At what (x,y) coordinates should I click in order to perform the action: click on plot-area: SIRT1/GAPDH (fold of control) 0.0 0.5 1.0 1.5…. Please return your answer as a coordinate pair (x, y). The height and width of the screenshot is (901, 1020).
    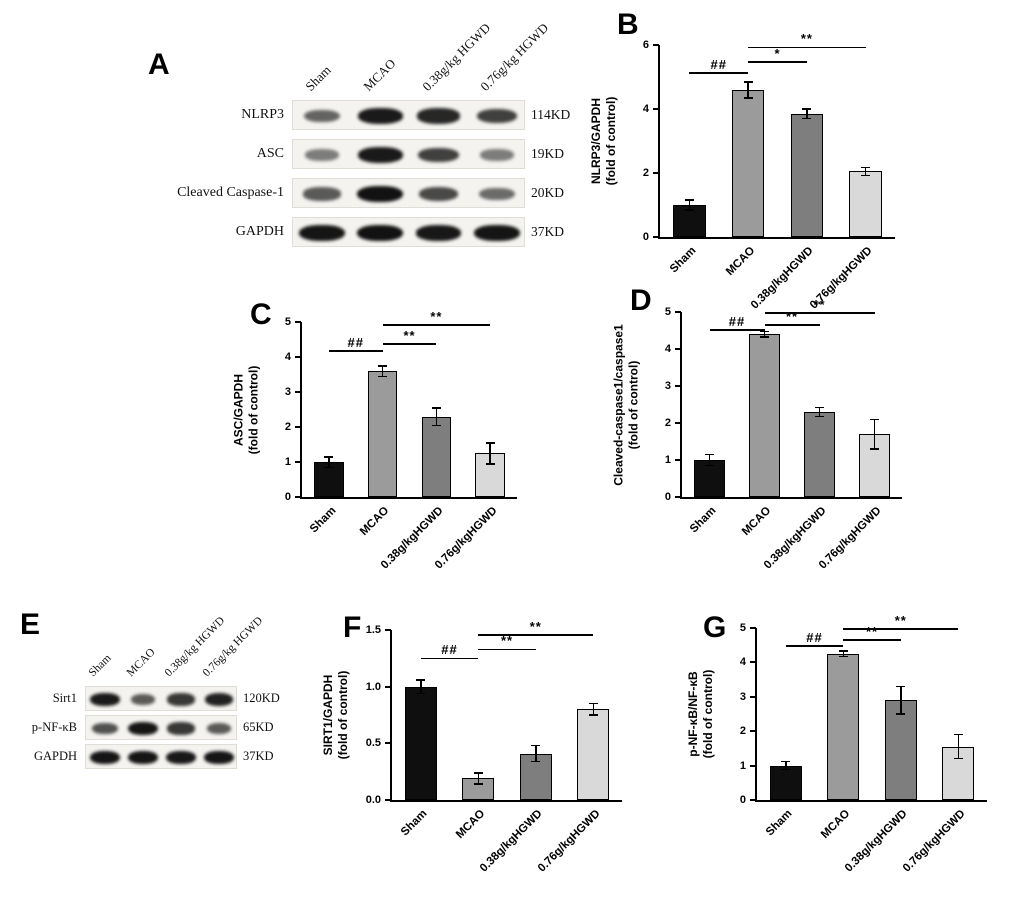
    Looking at the image, I should click on (471, 746).